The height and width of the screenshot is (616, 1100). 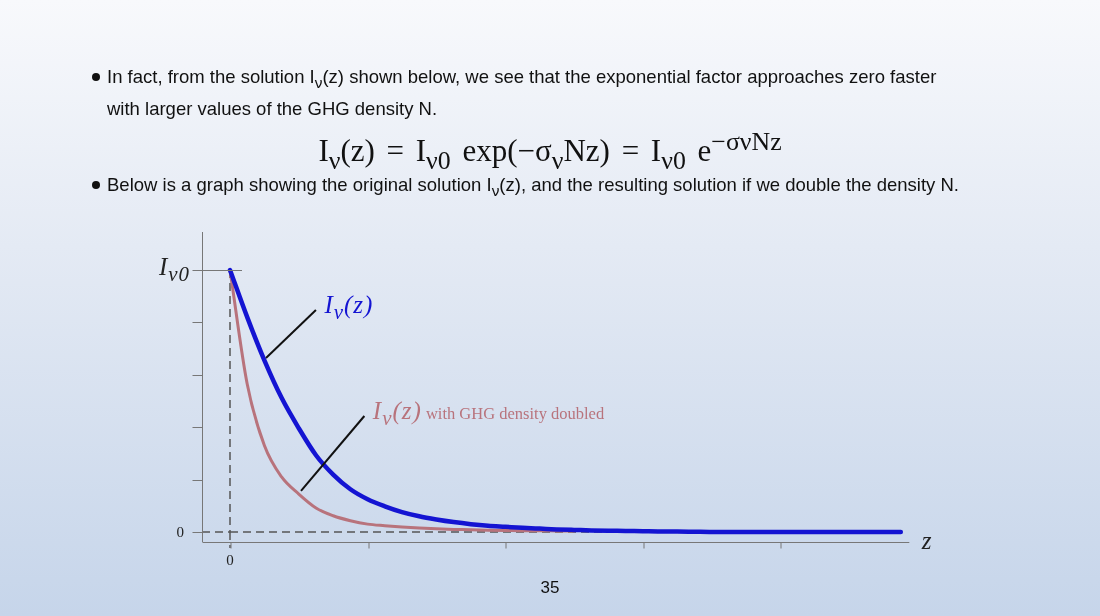 I want to click on text: In fact, from the solution I$_{ν}$(z) shown below, we see that the exponential factor approaches zero faster with larger values of the GHG density N., so click(x=522, y=93).